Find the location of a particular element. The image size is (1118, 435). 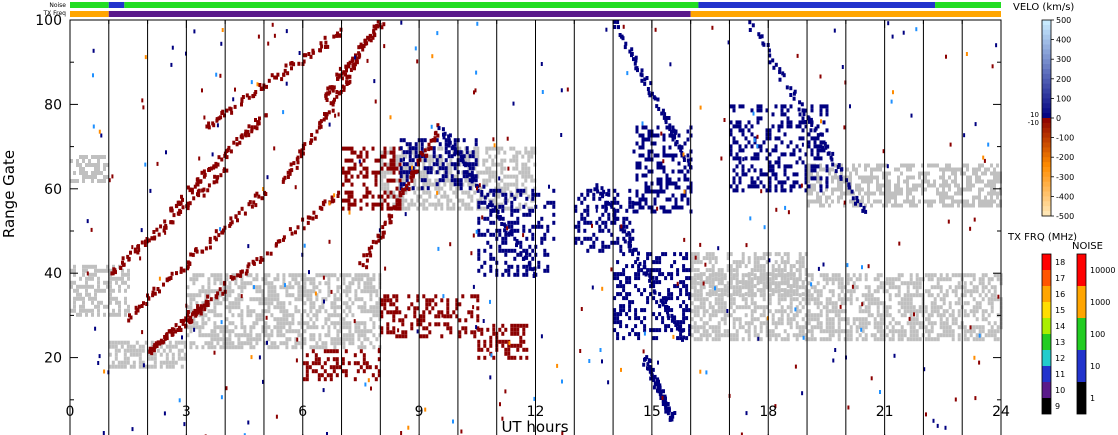

txfreq-bar-segment is located at coordinates (399, 14).